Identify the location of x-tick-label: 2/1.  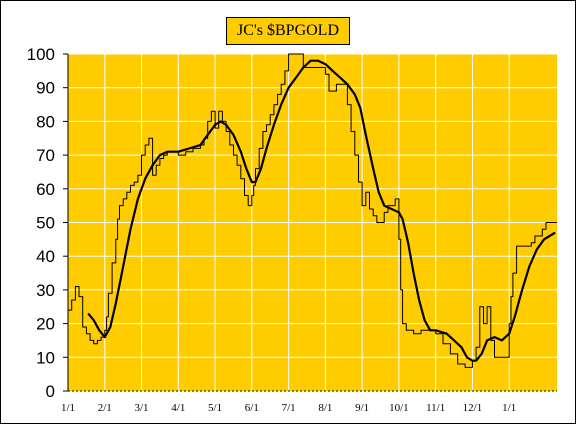
(105, 408).